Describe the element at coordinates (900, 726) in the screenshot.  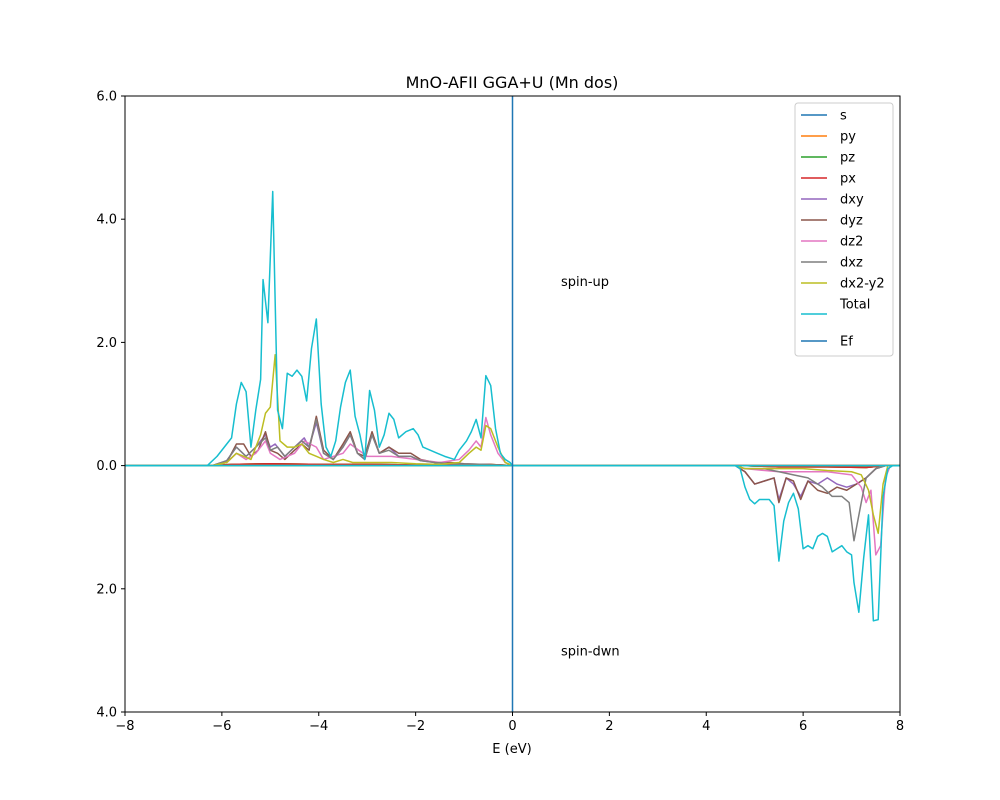
I see `x-tick-label: 8` at that location.